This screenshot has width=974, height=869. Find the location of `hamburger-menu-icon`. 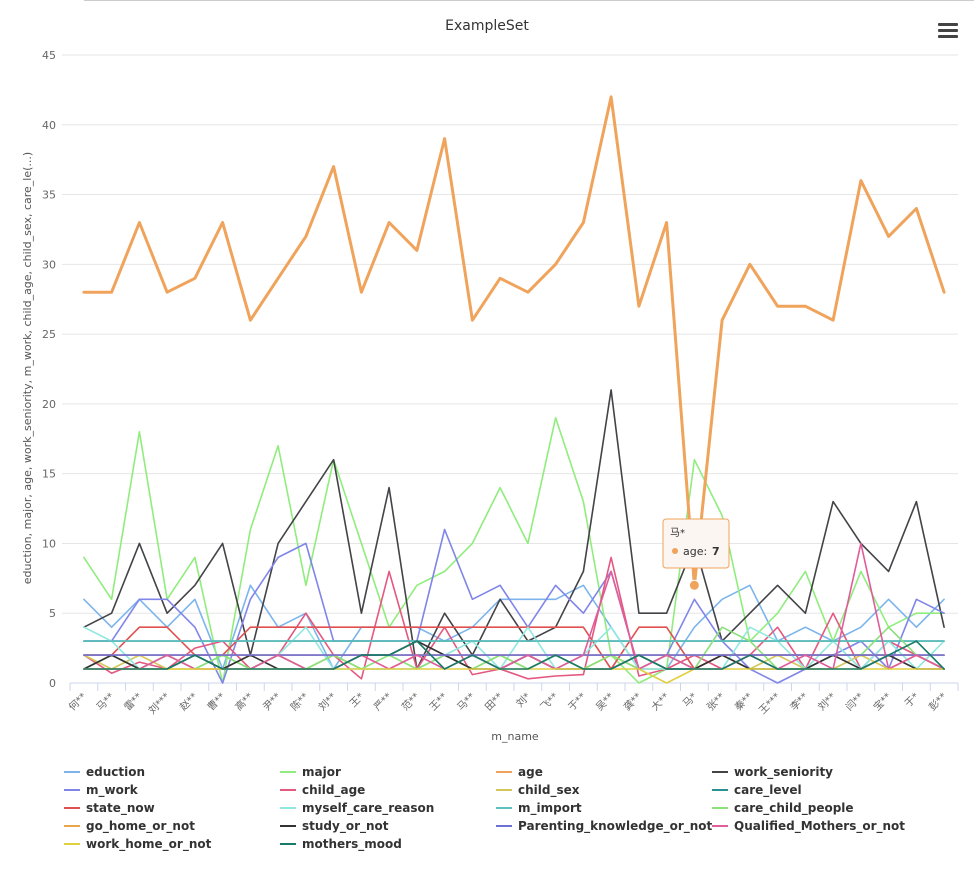

hamburger-menu-icon is located at coordinates (948, 31).